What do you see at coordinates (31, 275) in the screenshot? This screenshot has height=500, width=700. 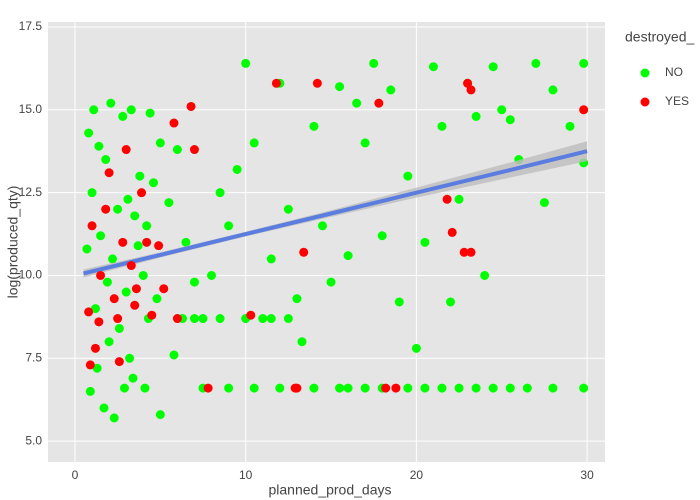 I see `y-tick-label: 10.0` at bounding box center [31, 275].